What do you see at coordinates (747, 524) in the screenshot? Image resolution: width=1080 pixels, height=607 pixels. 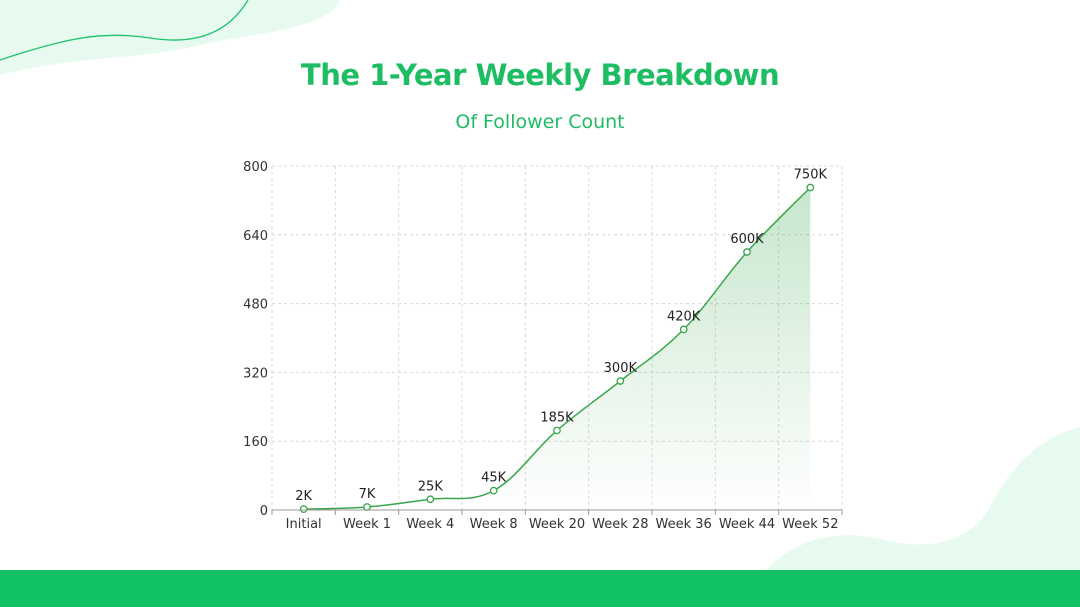 I see `x-tick-label: Week 44` at bounding box center [747, 524].